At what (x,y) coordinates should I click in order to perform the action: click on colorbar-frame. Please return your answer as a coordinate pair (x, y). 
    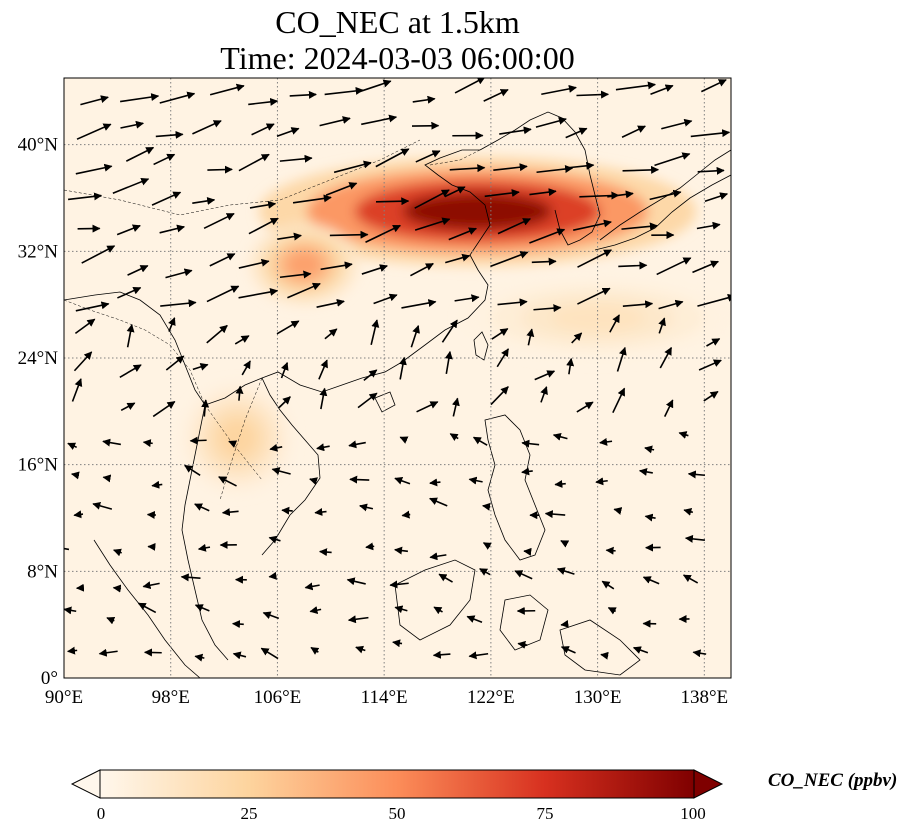
    Looking at the image, I should click on (397, 784).